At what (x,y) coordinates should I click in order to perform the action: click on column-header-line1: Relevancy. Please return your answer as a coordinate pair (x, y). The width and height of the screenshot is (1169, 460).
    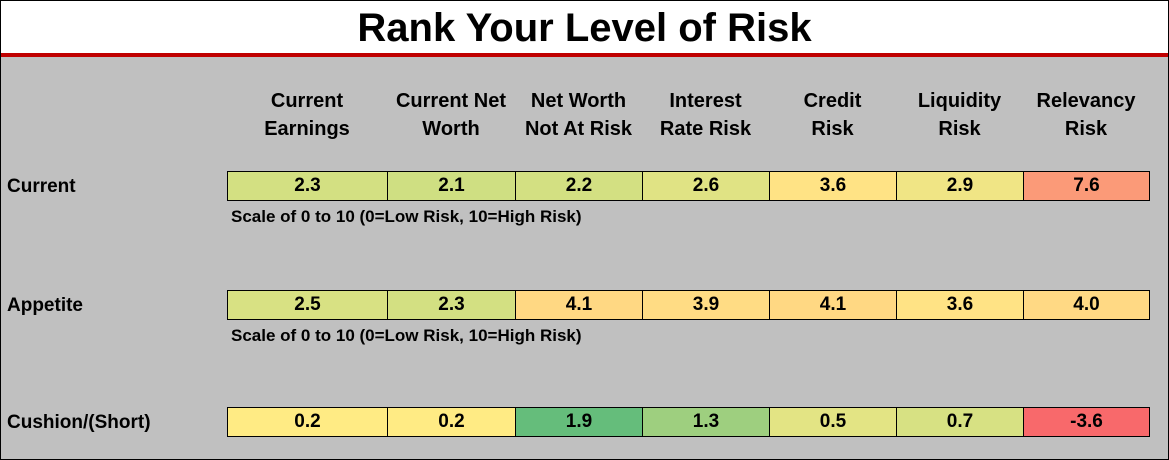
    Looking at the image, I should click on (1086, 101).